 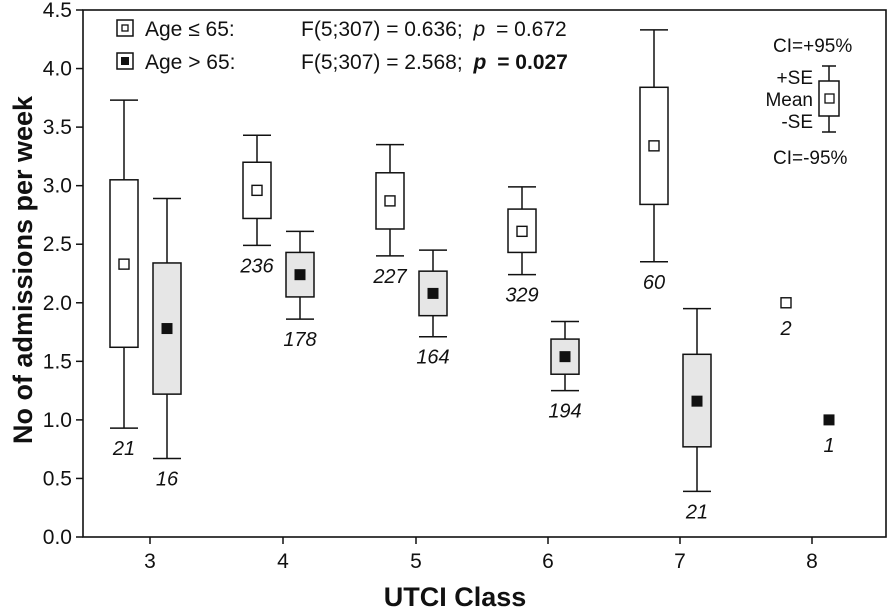 I want to click on x-tick-label: 6, so click(x=548, y=561).